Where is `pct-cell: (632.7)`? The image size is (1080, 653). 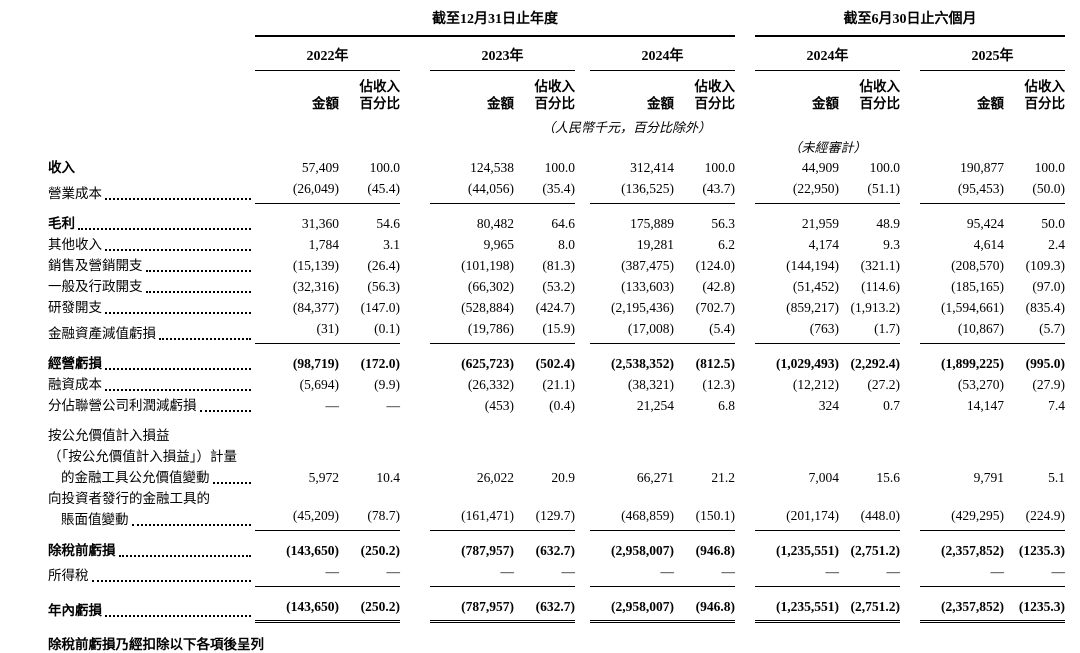
pct-cell: (632.7) is located at coordinates (544, 604).